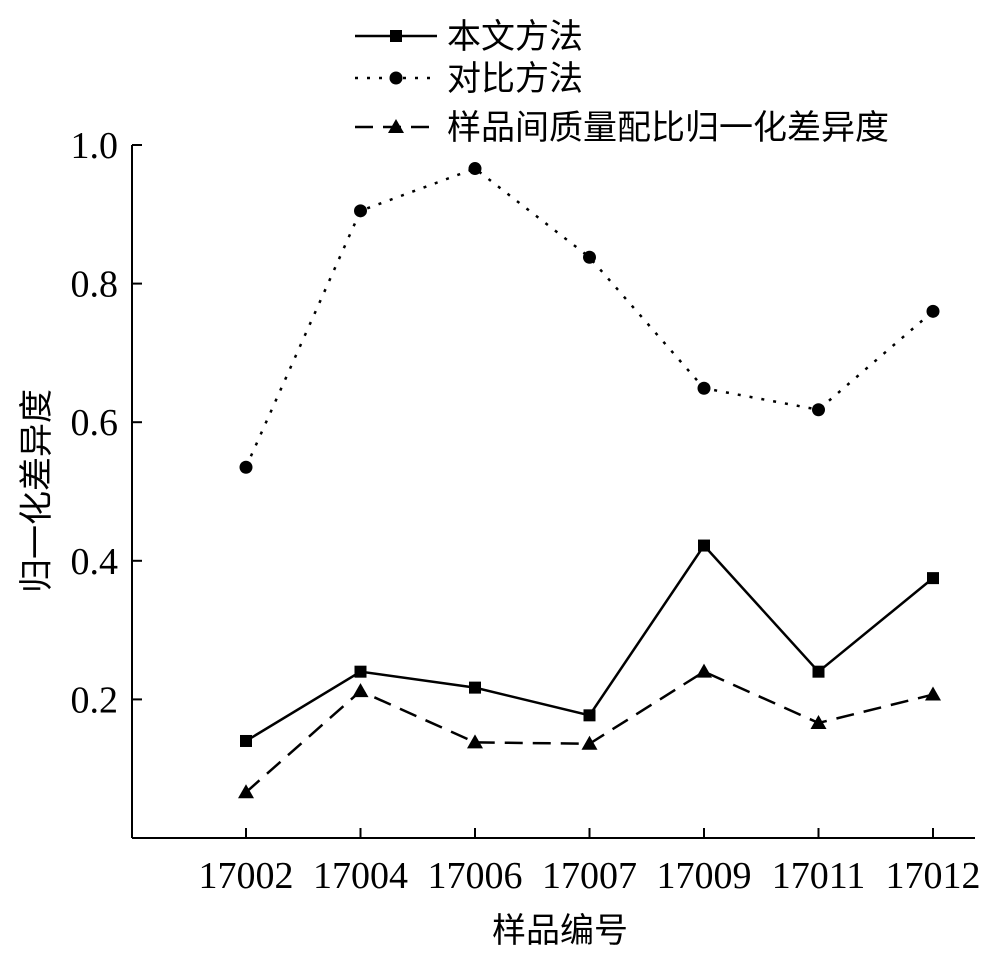  I want to click on y-ticks: 0.2 0.4 0.6 0.8 1.0, so click(106, 423).